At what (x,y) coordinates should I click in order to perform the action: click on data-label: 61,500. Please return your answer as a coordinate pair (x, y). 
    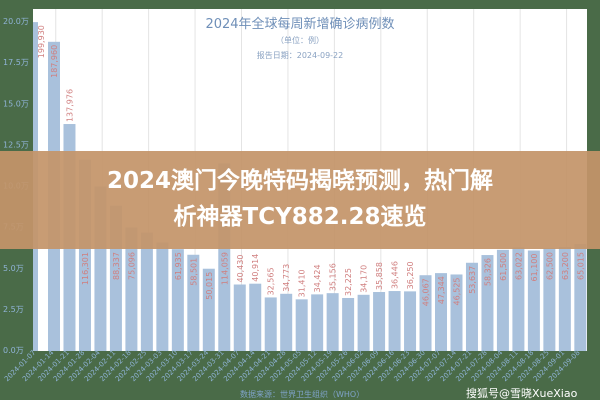
    Looking at the image, I should click on (503, 267).